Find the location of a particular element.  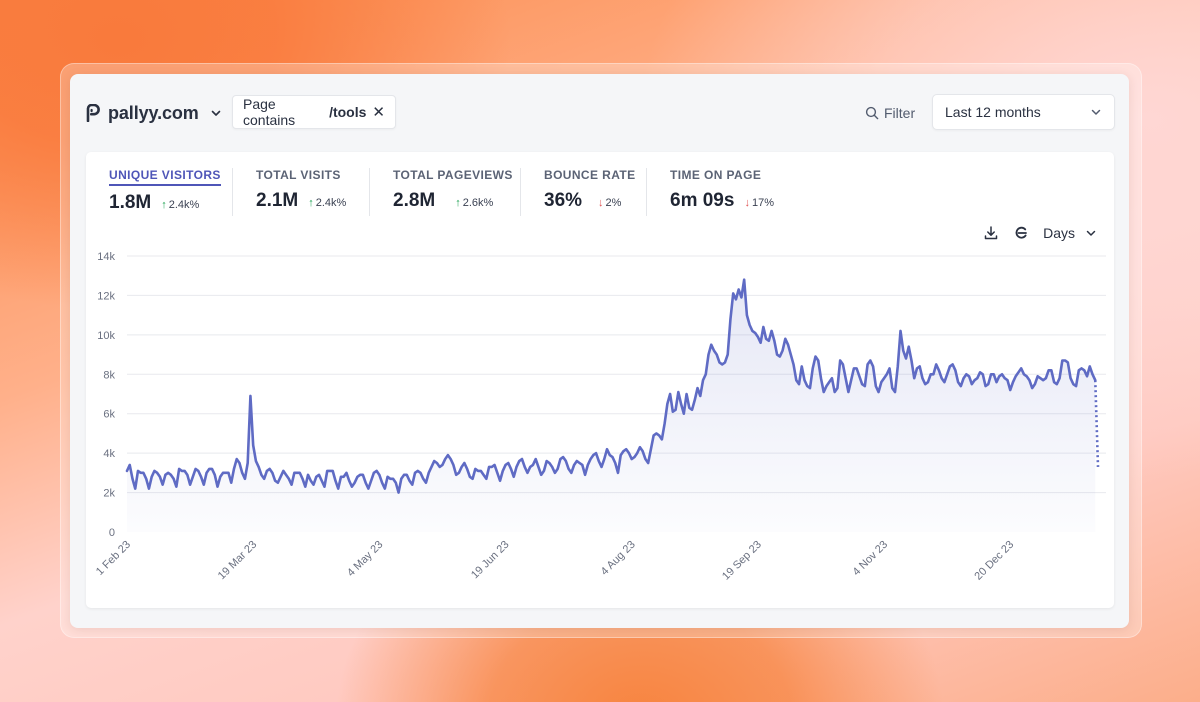

y-tick-label: 8k is located at coordinates (109, 375).